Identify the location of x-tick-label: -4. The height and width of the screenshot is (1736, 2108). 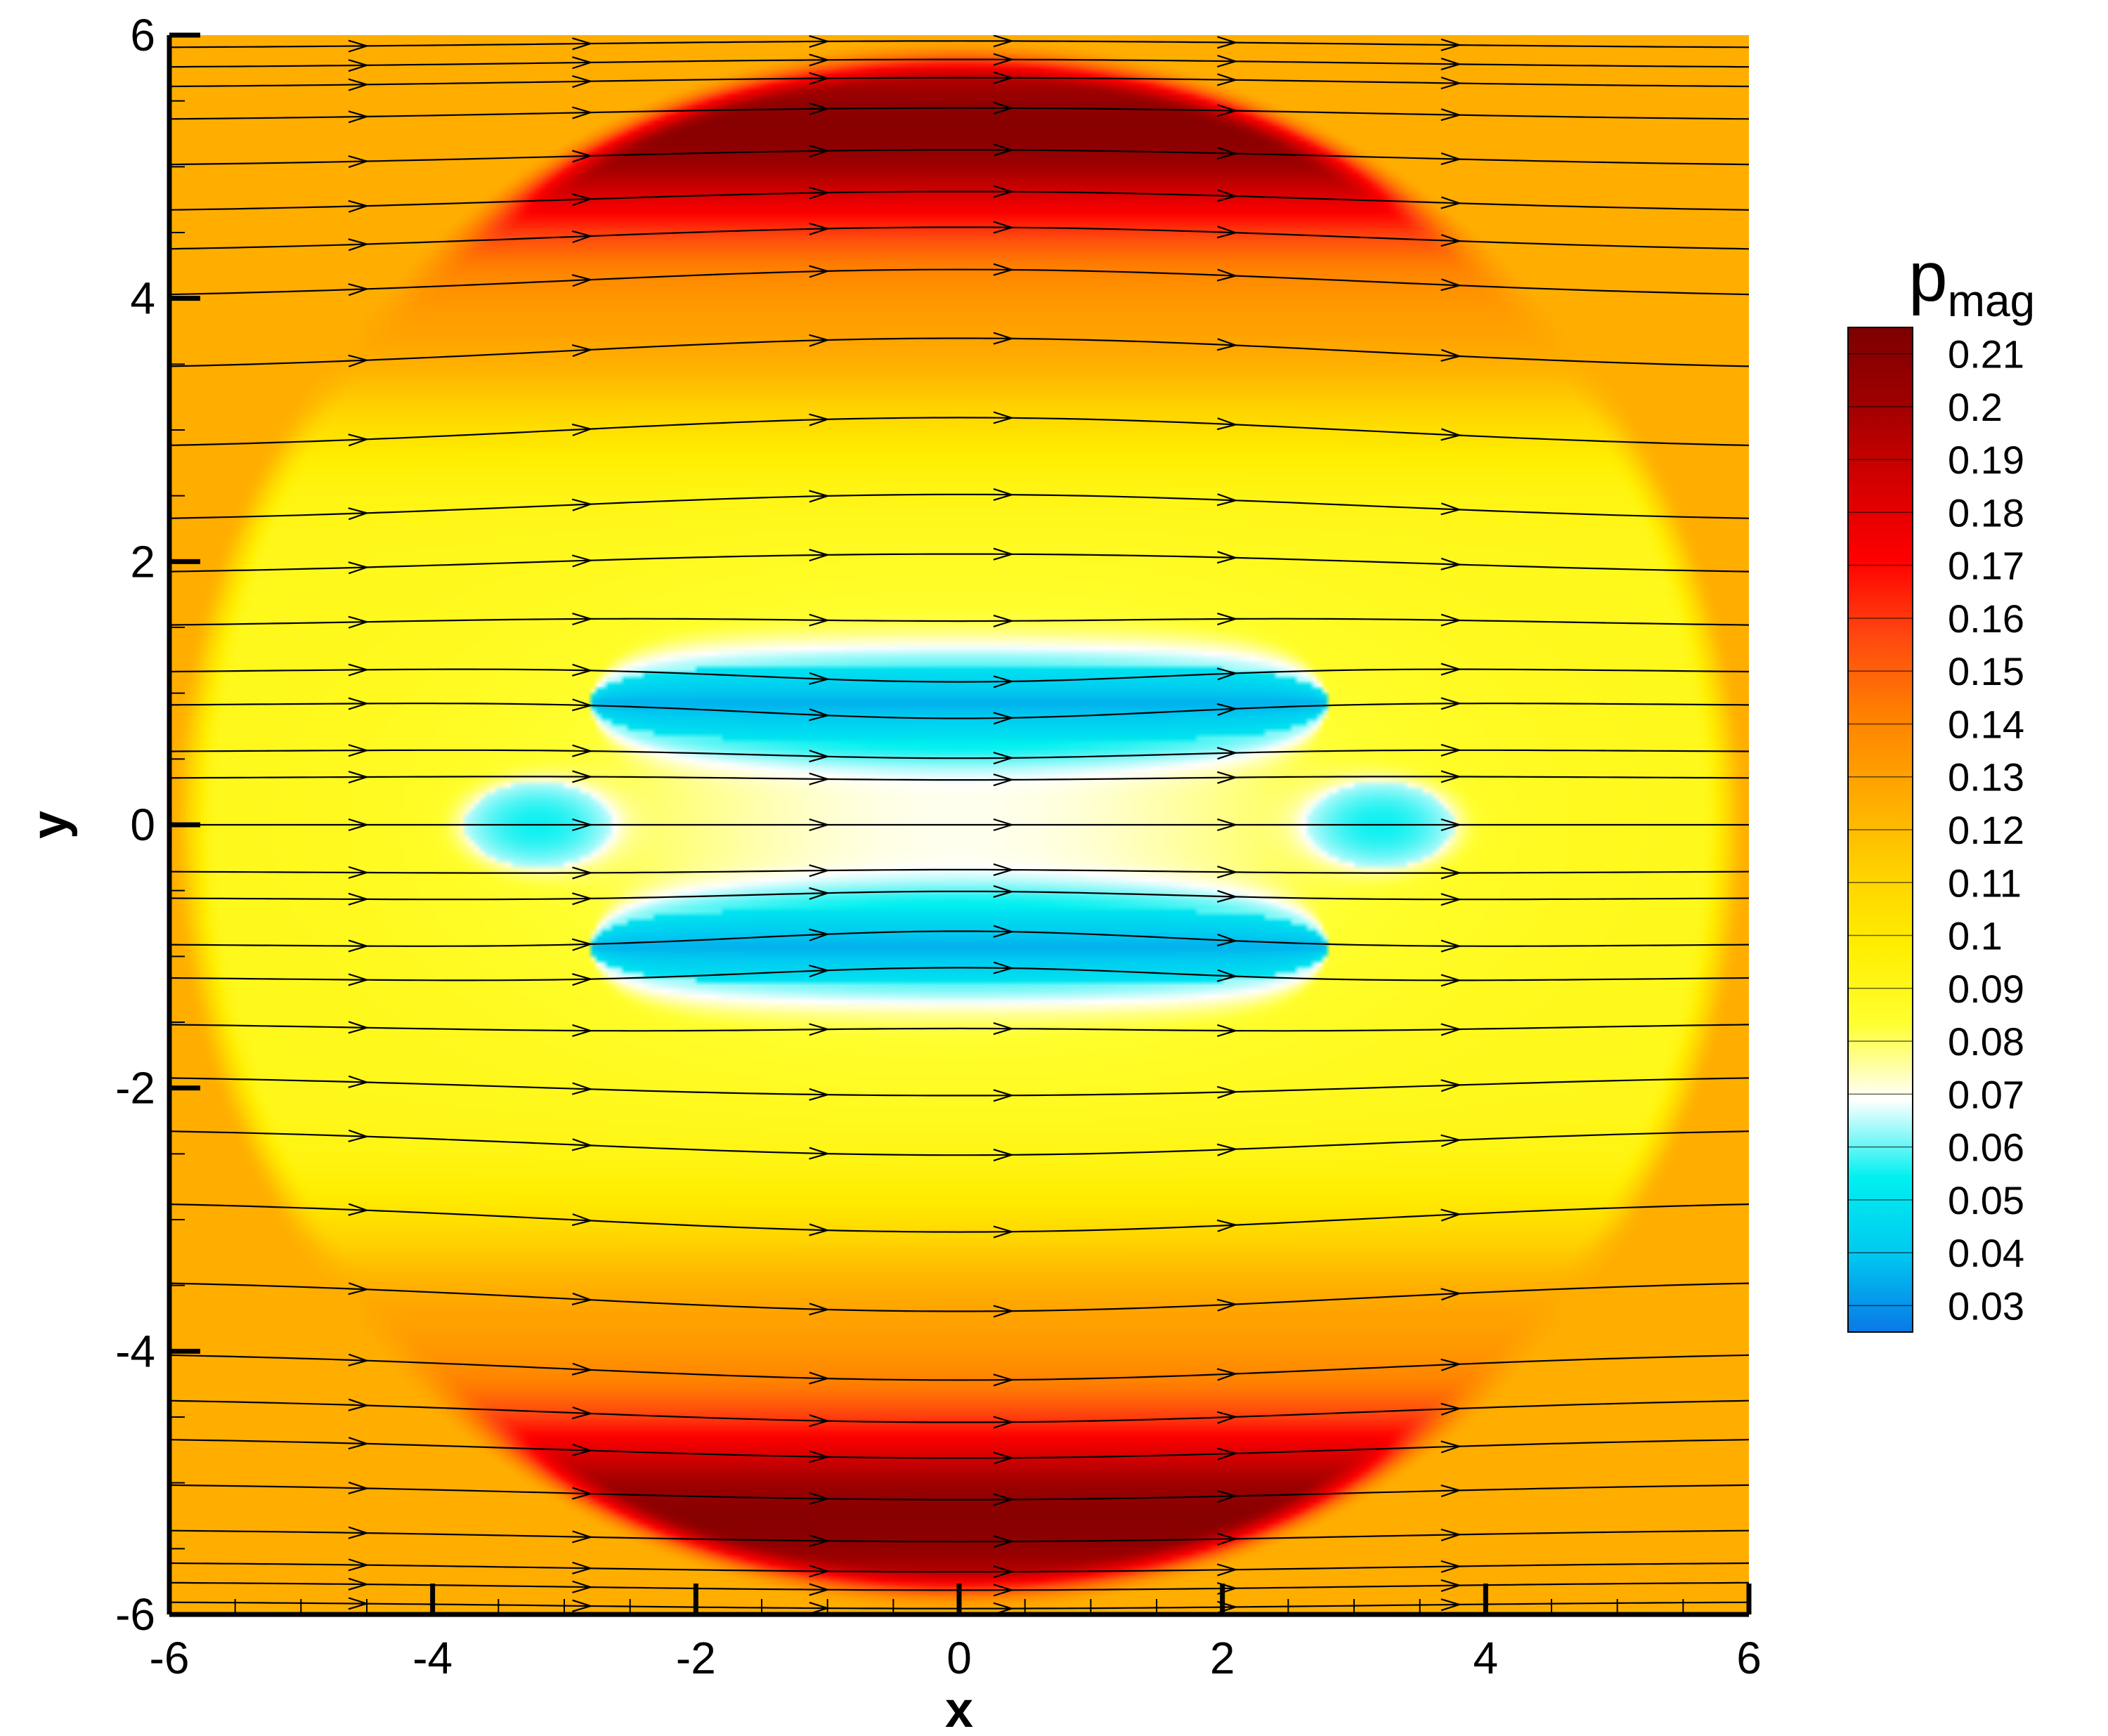
(432, 1658).